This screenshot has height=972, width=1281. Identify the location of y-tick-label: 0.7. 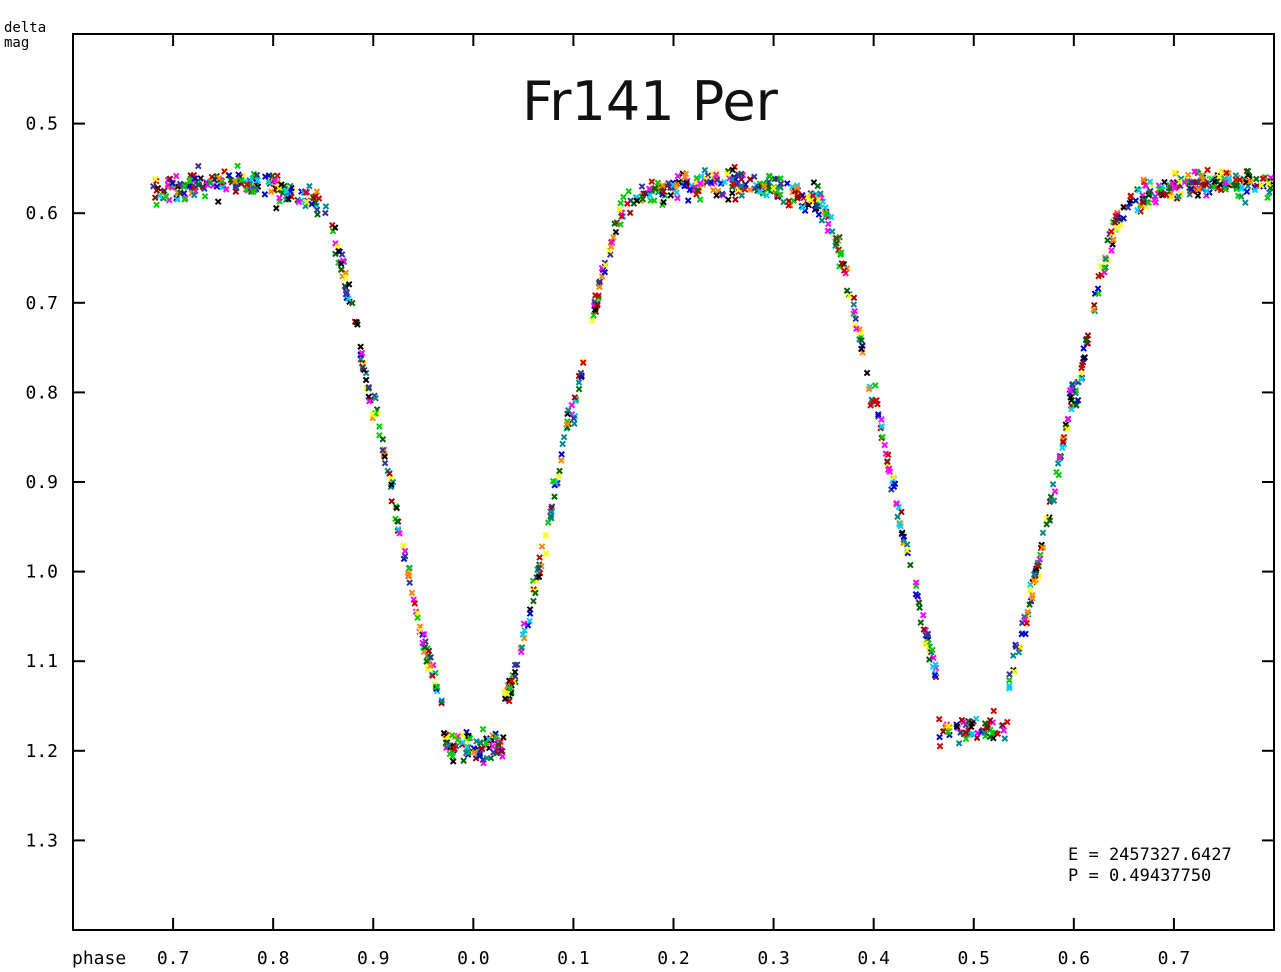
(41, 303).